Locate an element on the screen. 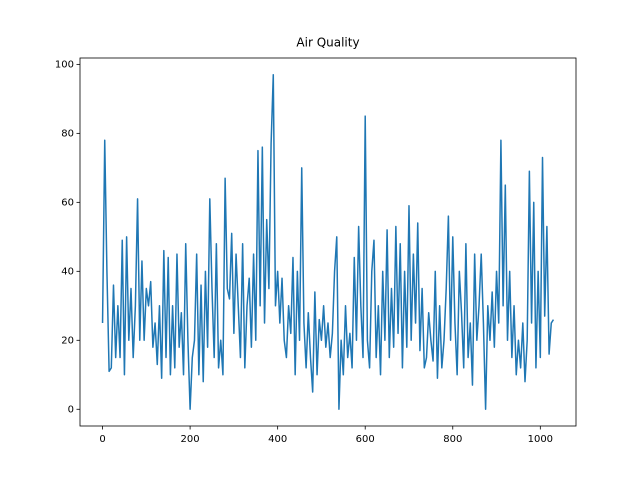 This screenshot has height=480, width=640. y-tick-label: 20 is located at coordinates (67, 340).